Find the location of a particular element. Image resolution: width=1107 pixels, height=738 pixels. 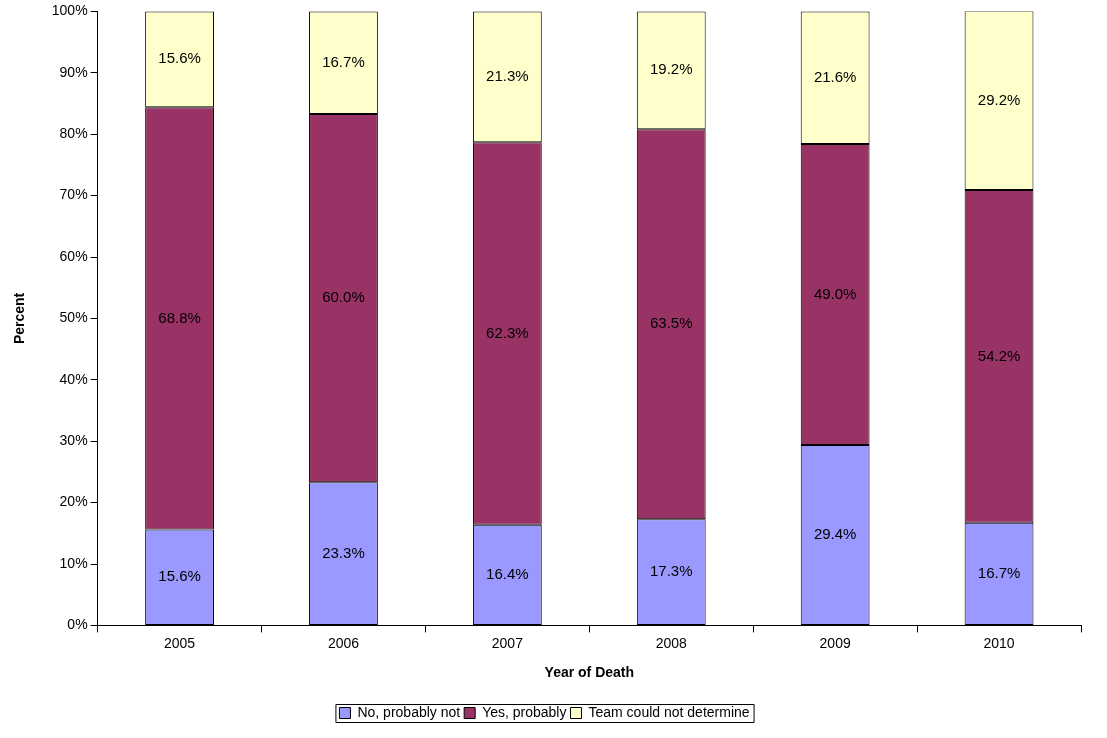

x-tick-label: 2006 is located at coordinates (343, 642).